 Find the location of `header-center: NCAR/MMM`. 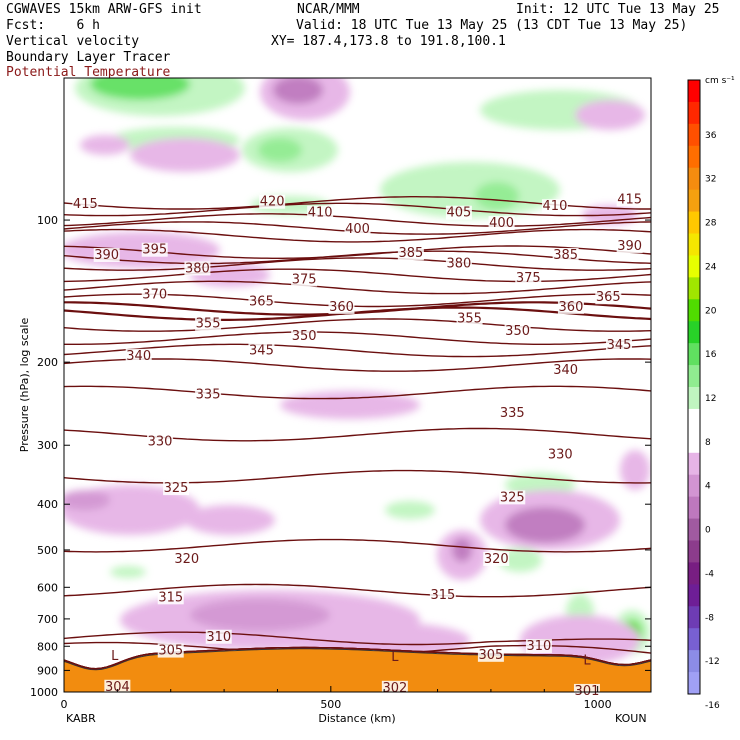

header-center: NCAR/MMM is located at coordinates (328, 9).